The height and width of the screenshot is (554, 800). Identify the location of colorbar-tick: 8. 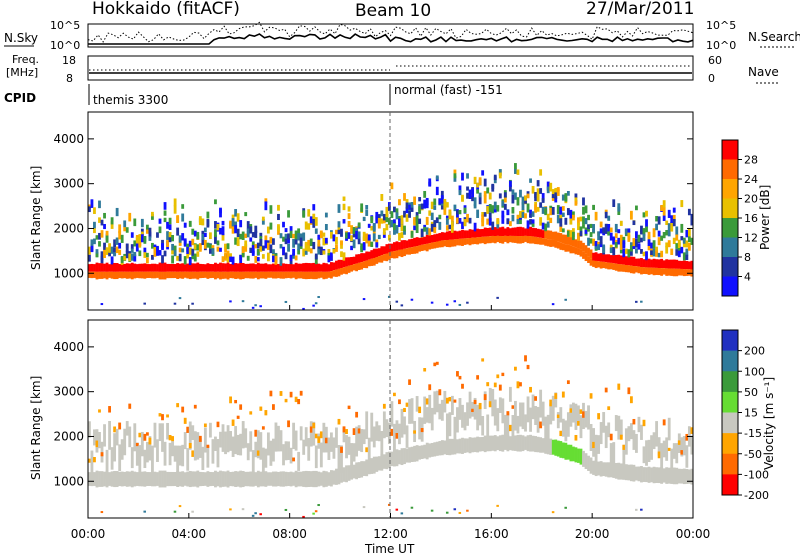
(747, 257).